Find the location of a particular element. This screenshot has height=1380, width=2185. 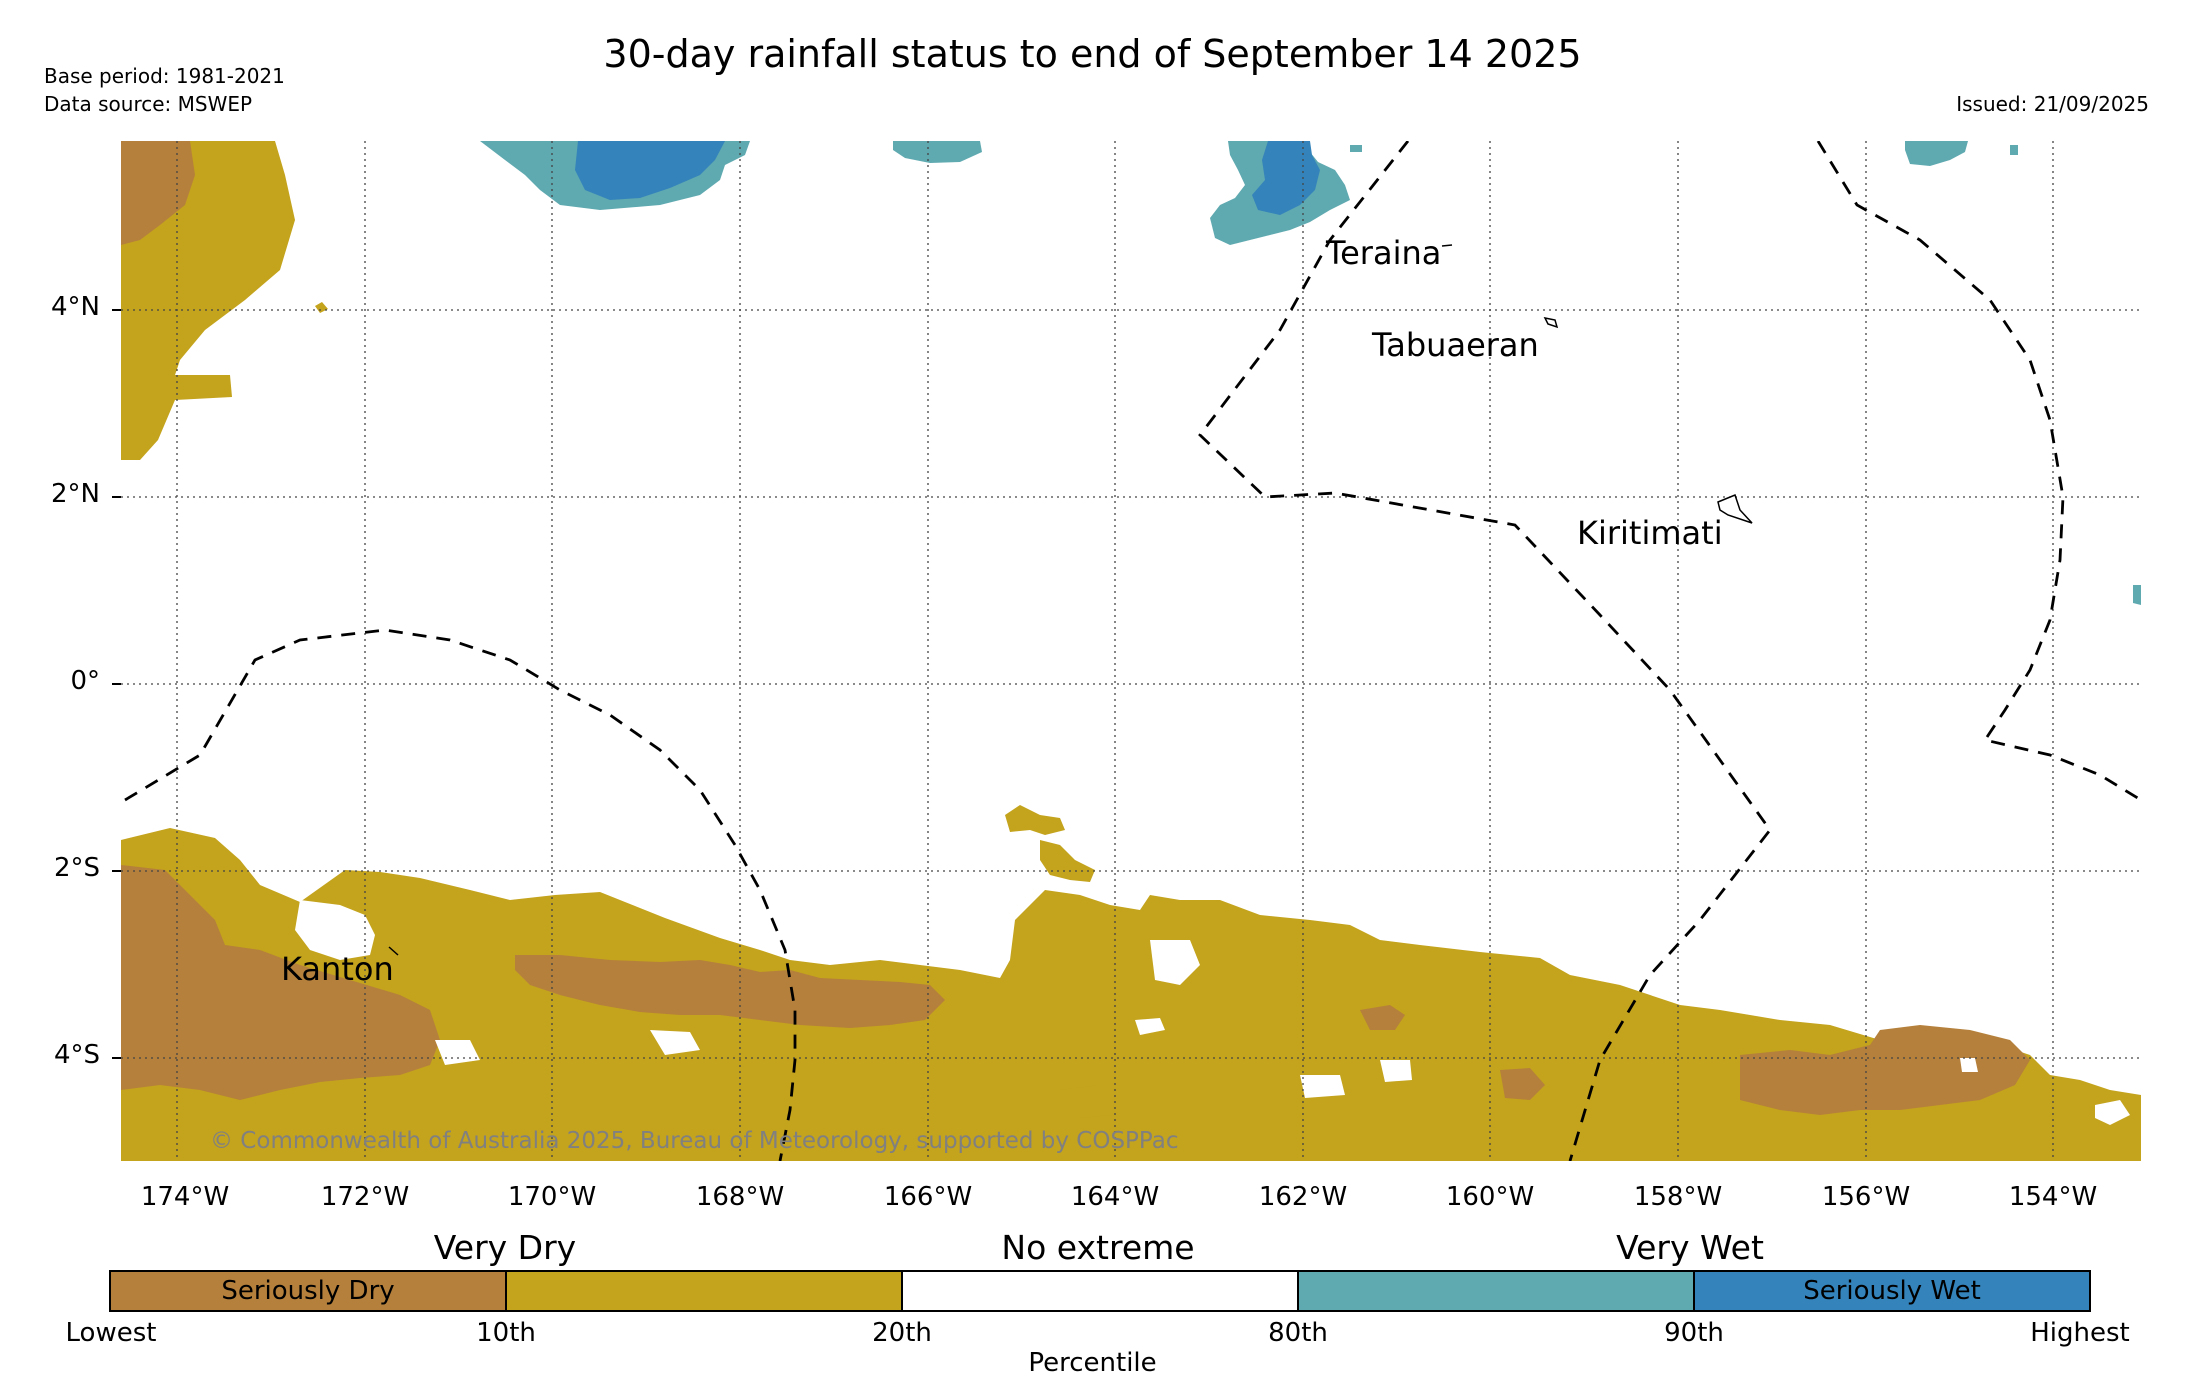

legend-heading-very-dry: Very Dry is located at coordinates (505, 1247).